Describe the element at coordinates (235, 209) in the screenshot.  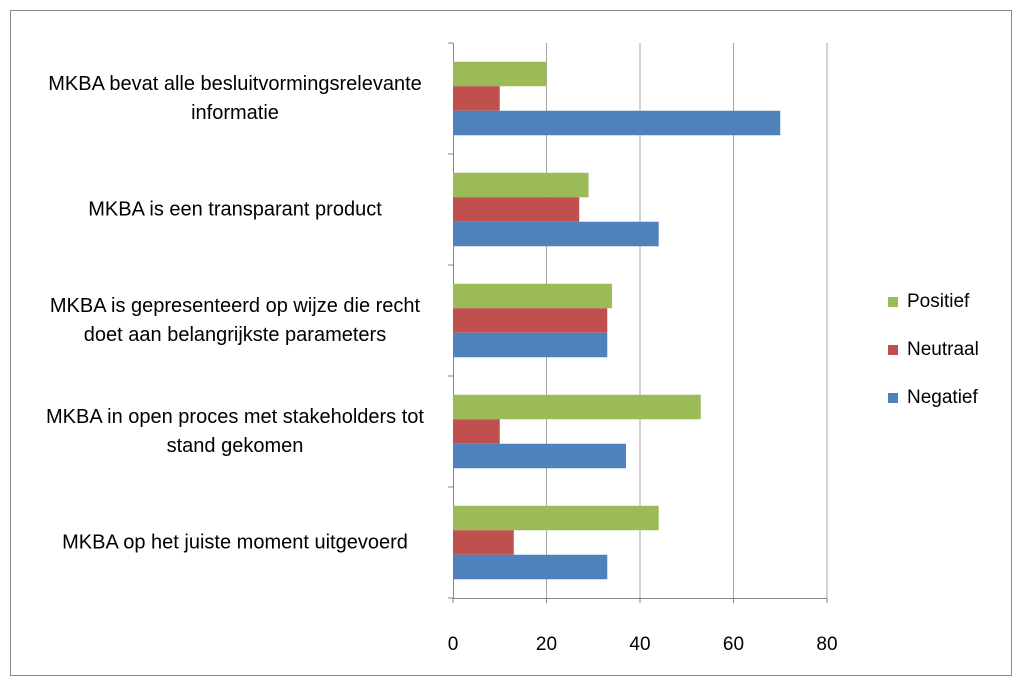
I see `y-tick-label: MKBA is een transparant product` at that location.